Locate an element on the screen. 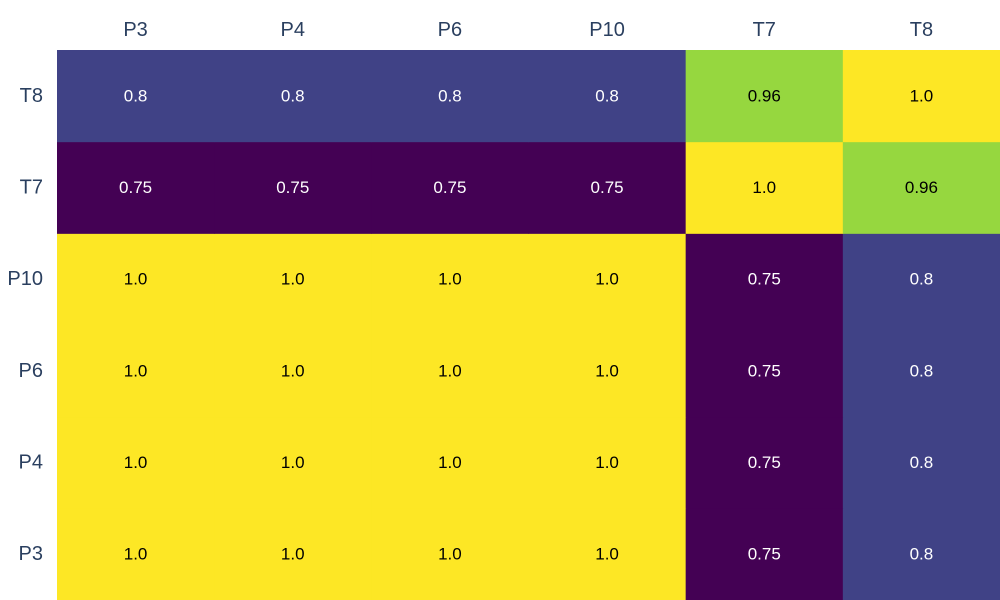 The height and width of the screenshot is (600, 1000). heatmap-cell-P6-P6 is located at coordinates (450, 371).